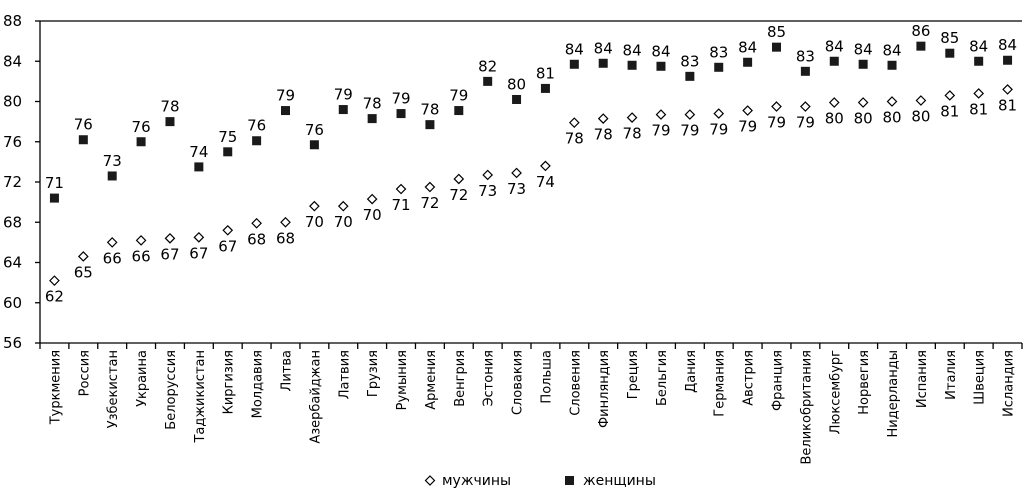 The width and height of the screenshot is (1023, 488). What do you see at coordinates (344, 374) in the screenshot?
I see `x-tick-label: Латвия` at bounding box center [344, 374].